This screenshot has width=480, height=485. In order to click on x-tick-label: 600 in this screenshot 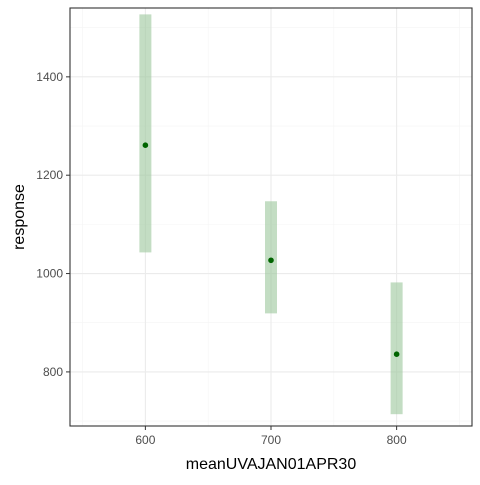, I will do `click(145, 440)`.